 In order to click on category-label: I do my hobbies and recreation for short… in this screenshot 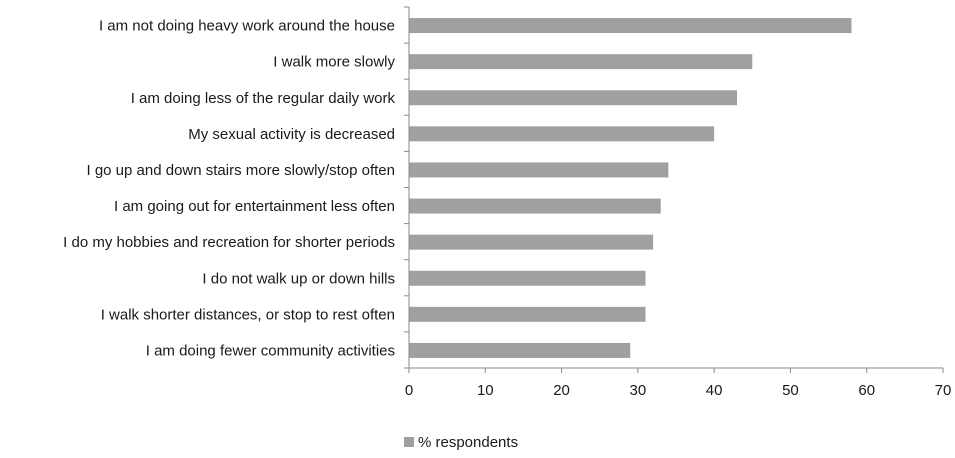, I will do `click(229, 242)`.